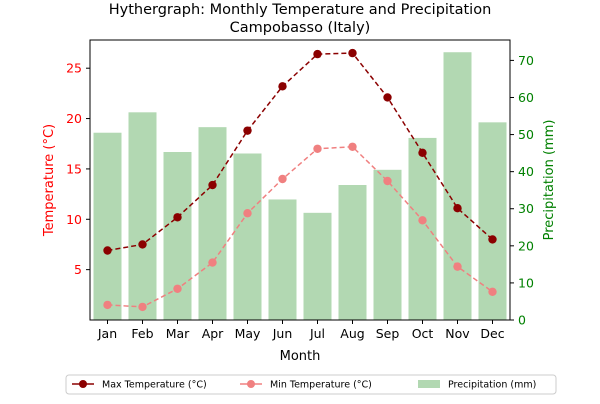  Describe the element at coordinates (74, 219) in the screenshot. I see `y-left-tick-label-10: 10` at that location.